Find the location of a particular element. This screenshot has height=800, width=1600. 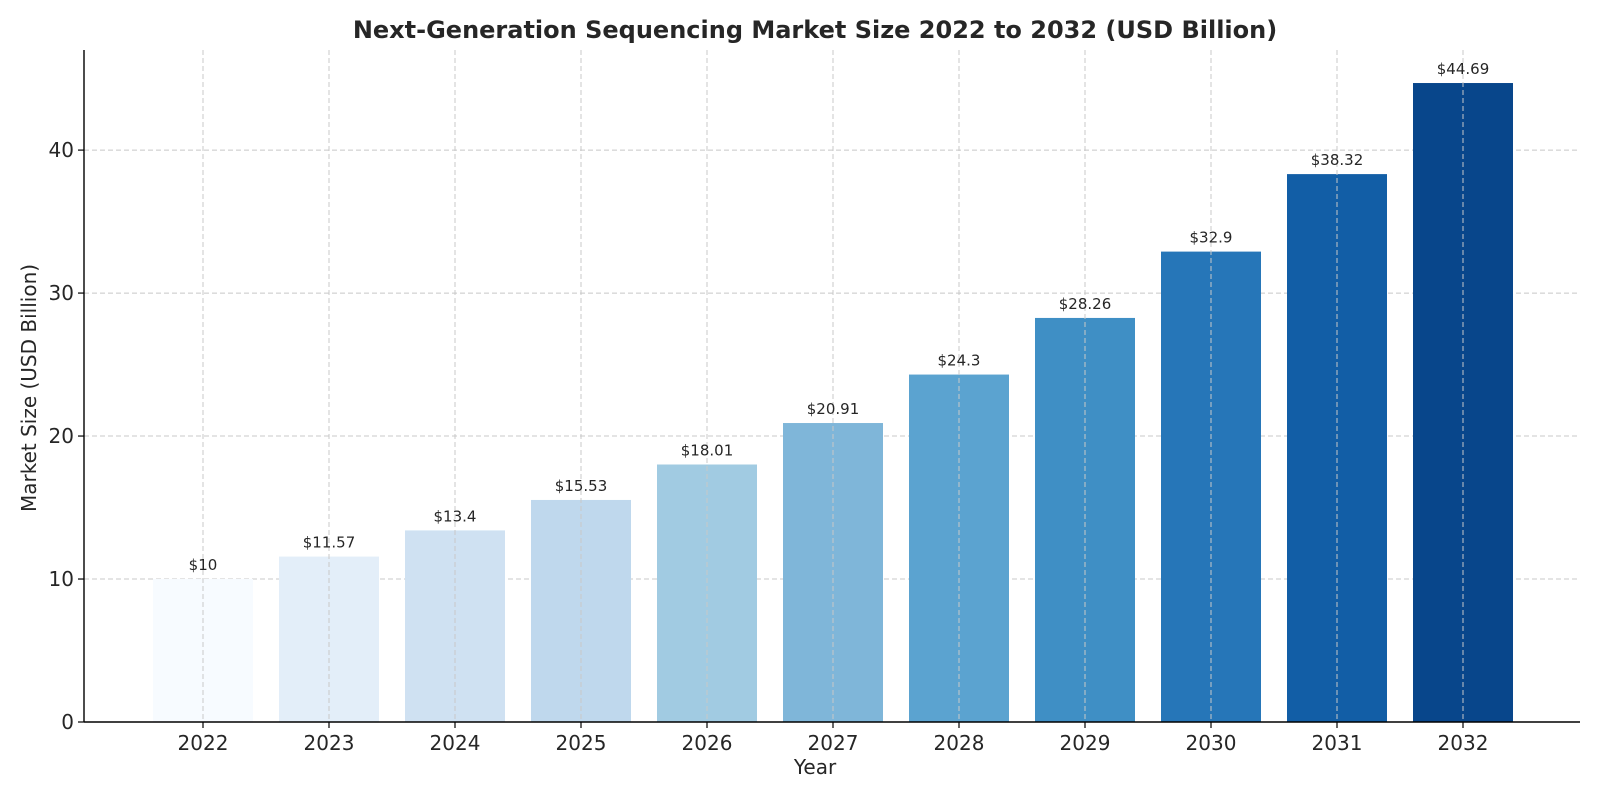

data-label-2031: $38.32 is located at coordinates (1337, 160).